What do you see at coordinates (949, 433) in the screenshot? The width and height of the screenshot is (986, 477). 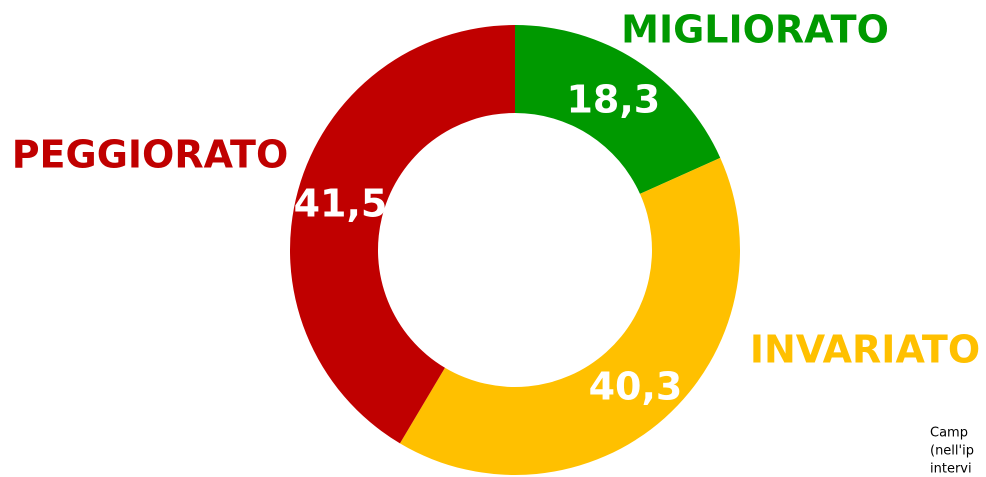 I see `note-text: Camp` at bounding box center [949, 433].